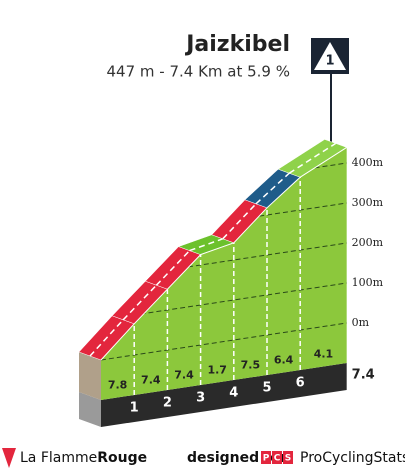 The image size is (405, 474). Describe the element at coordinates (284, 360) in the screenshot. I see `gradient-label: 6.4` at that location.